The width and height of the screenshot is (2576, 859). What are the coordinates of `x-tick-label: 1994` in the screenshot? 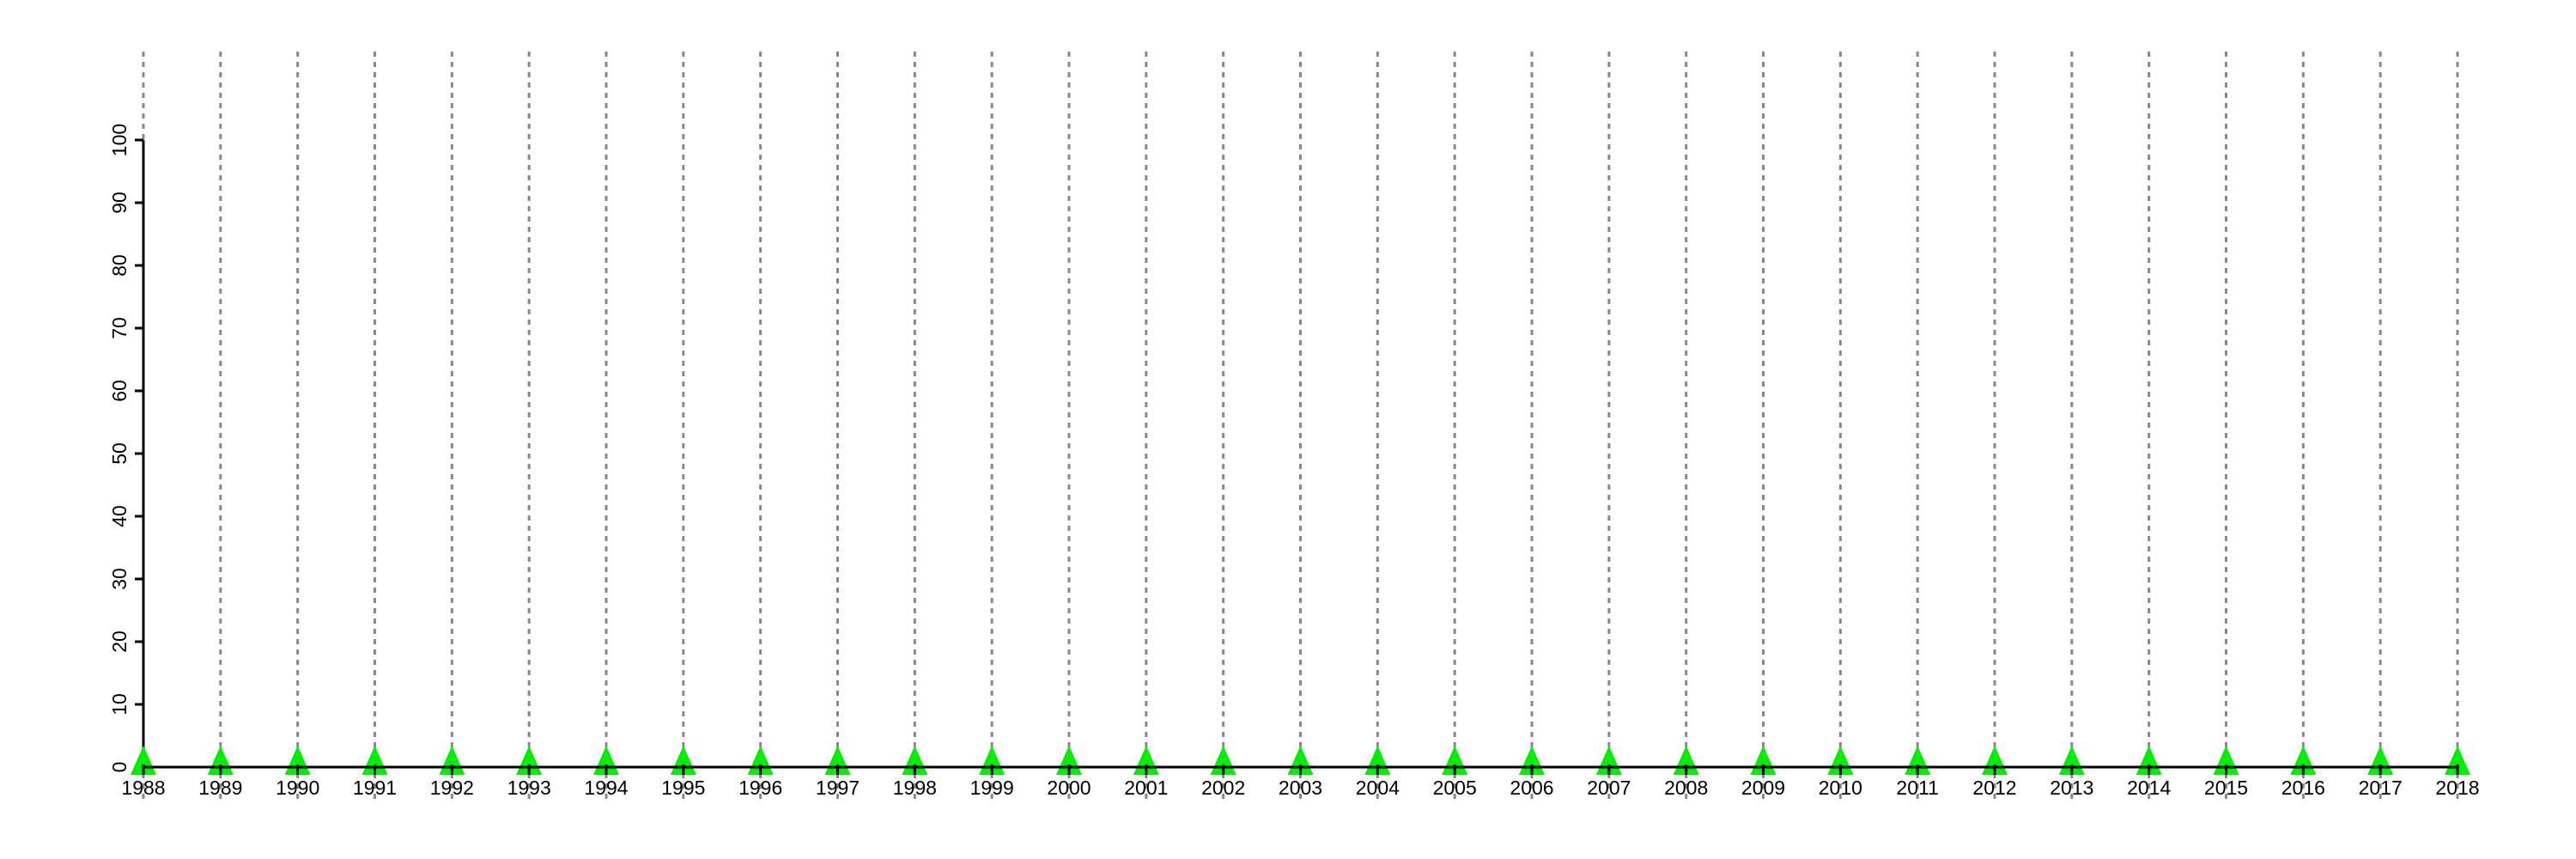 It's located at (606, 788).